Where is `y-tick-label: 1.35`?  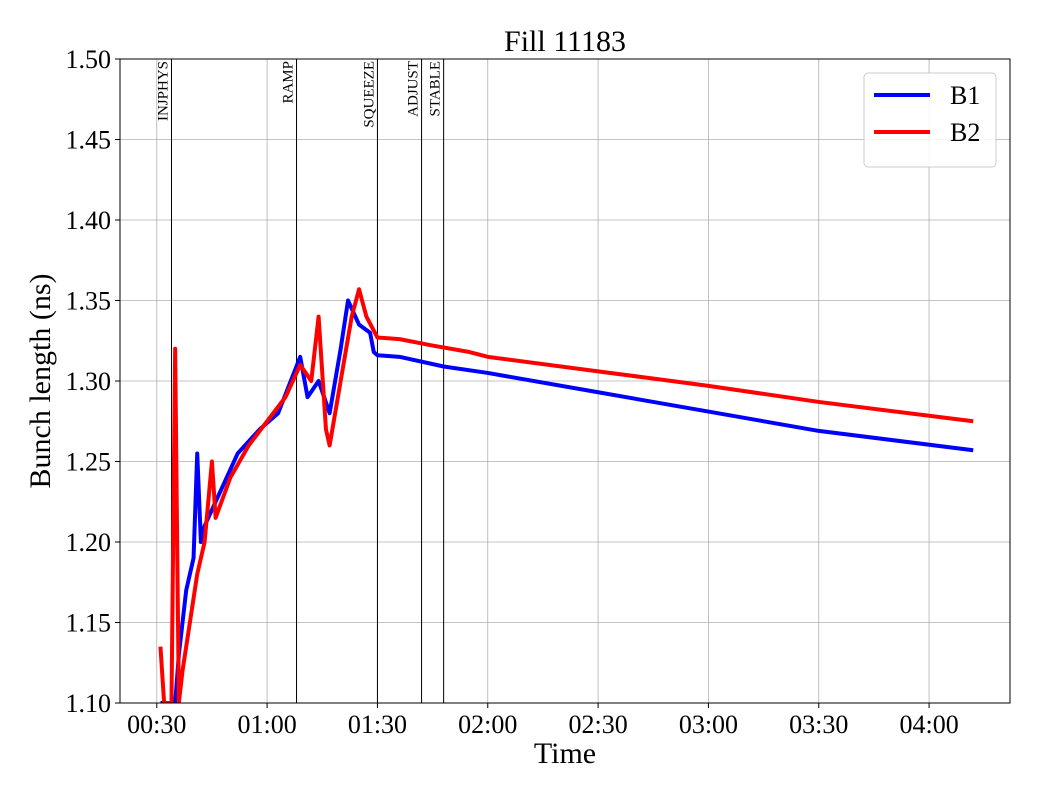 y-tick-label: 1.35 is located at coordinates (89, 301).